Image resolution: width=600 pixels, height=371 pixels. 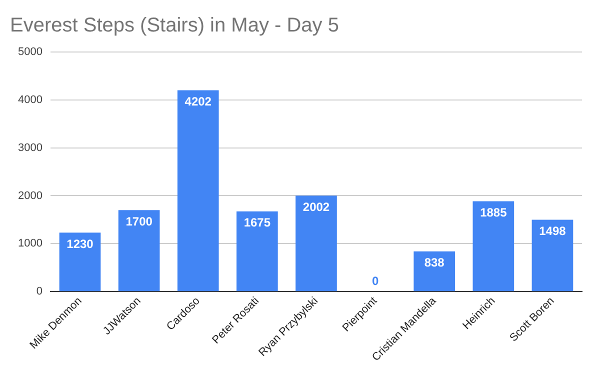 I want to click on y-tick-label: 0, so click(x=39, y=292).